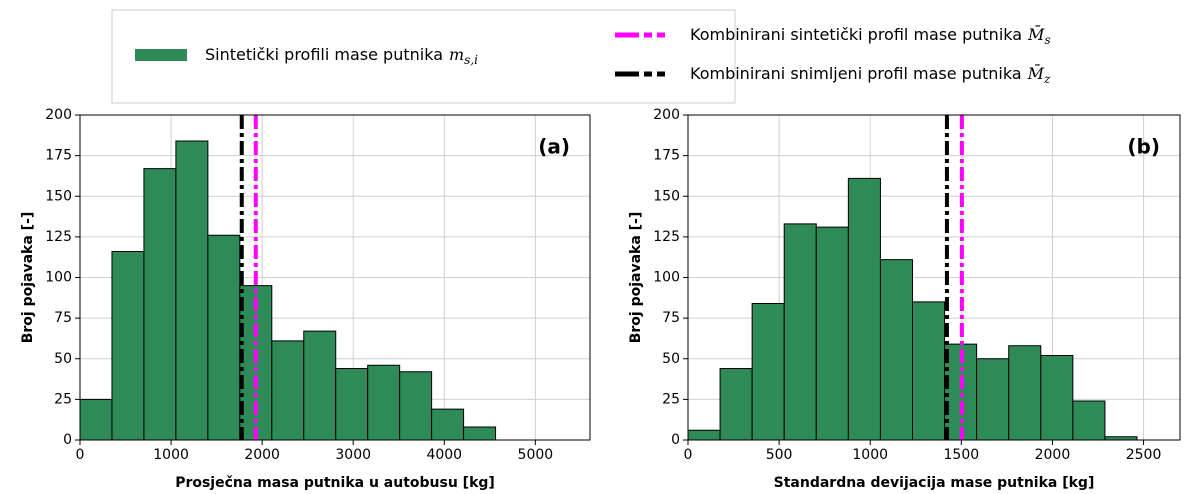  What do you see at coordinates (779, 455) in the screenshot?
I see `x-tick-label: 500` at bounding box center [779, 455].